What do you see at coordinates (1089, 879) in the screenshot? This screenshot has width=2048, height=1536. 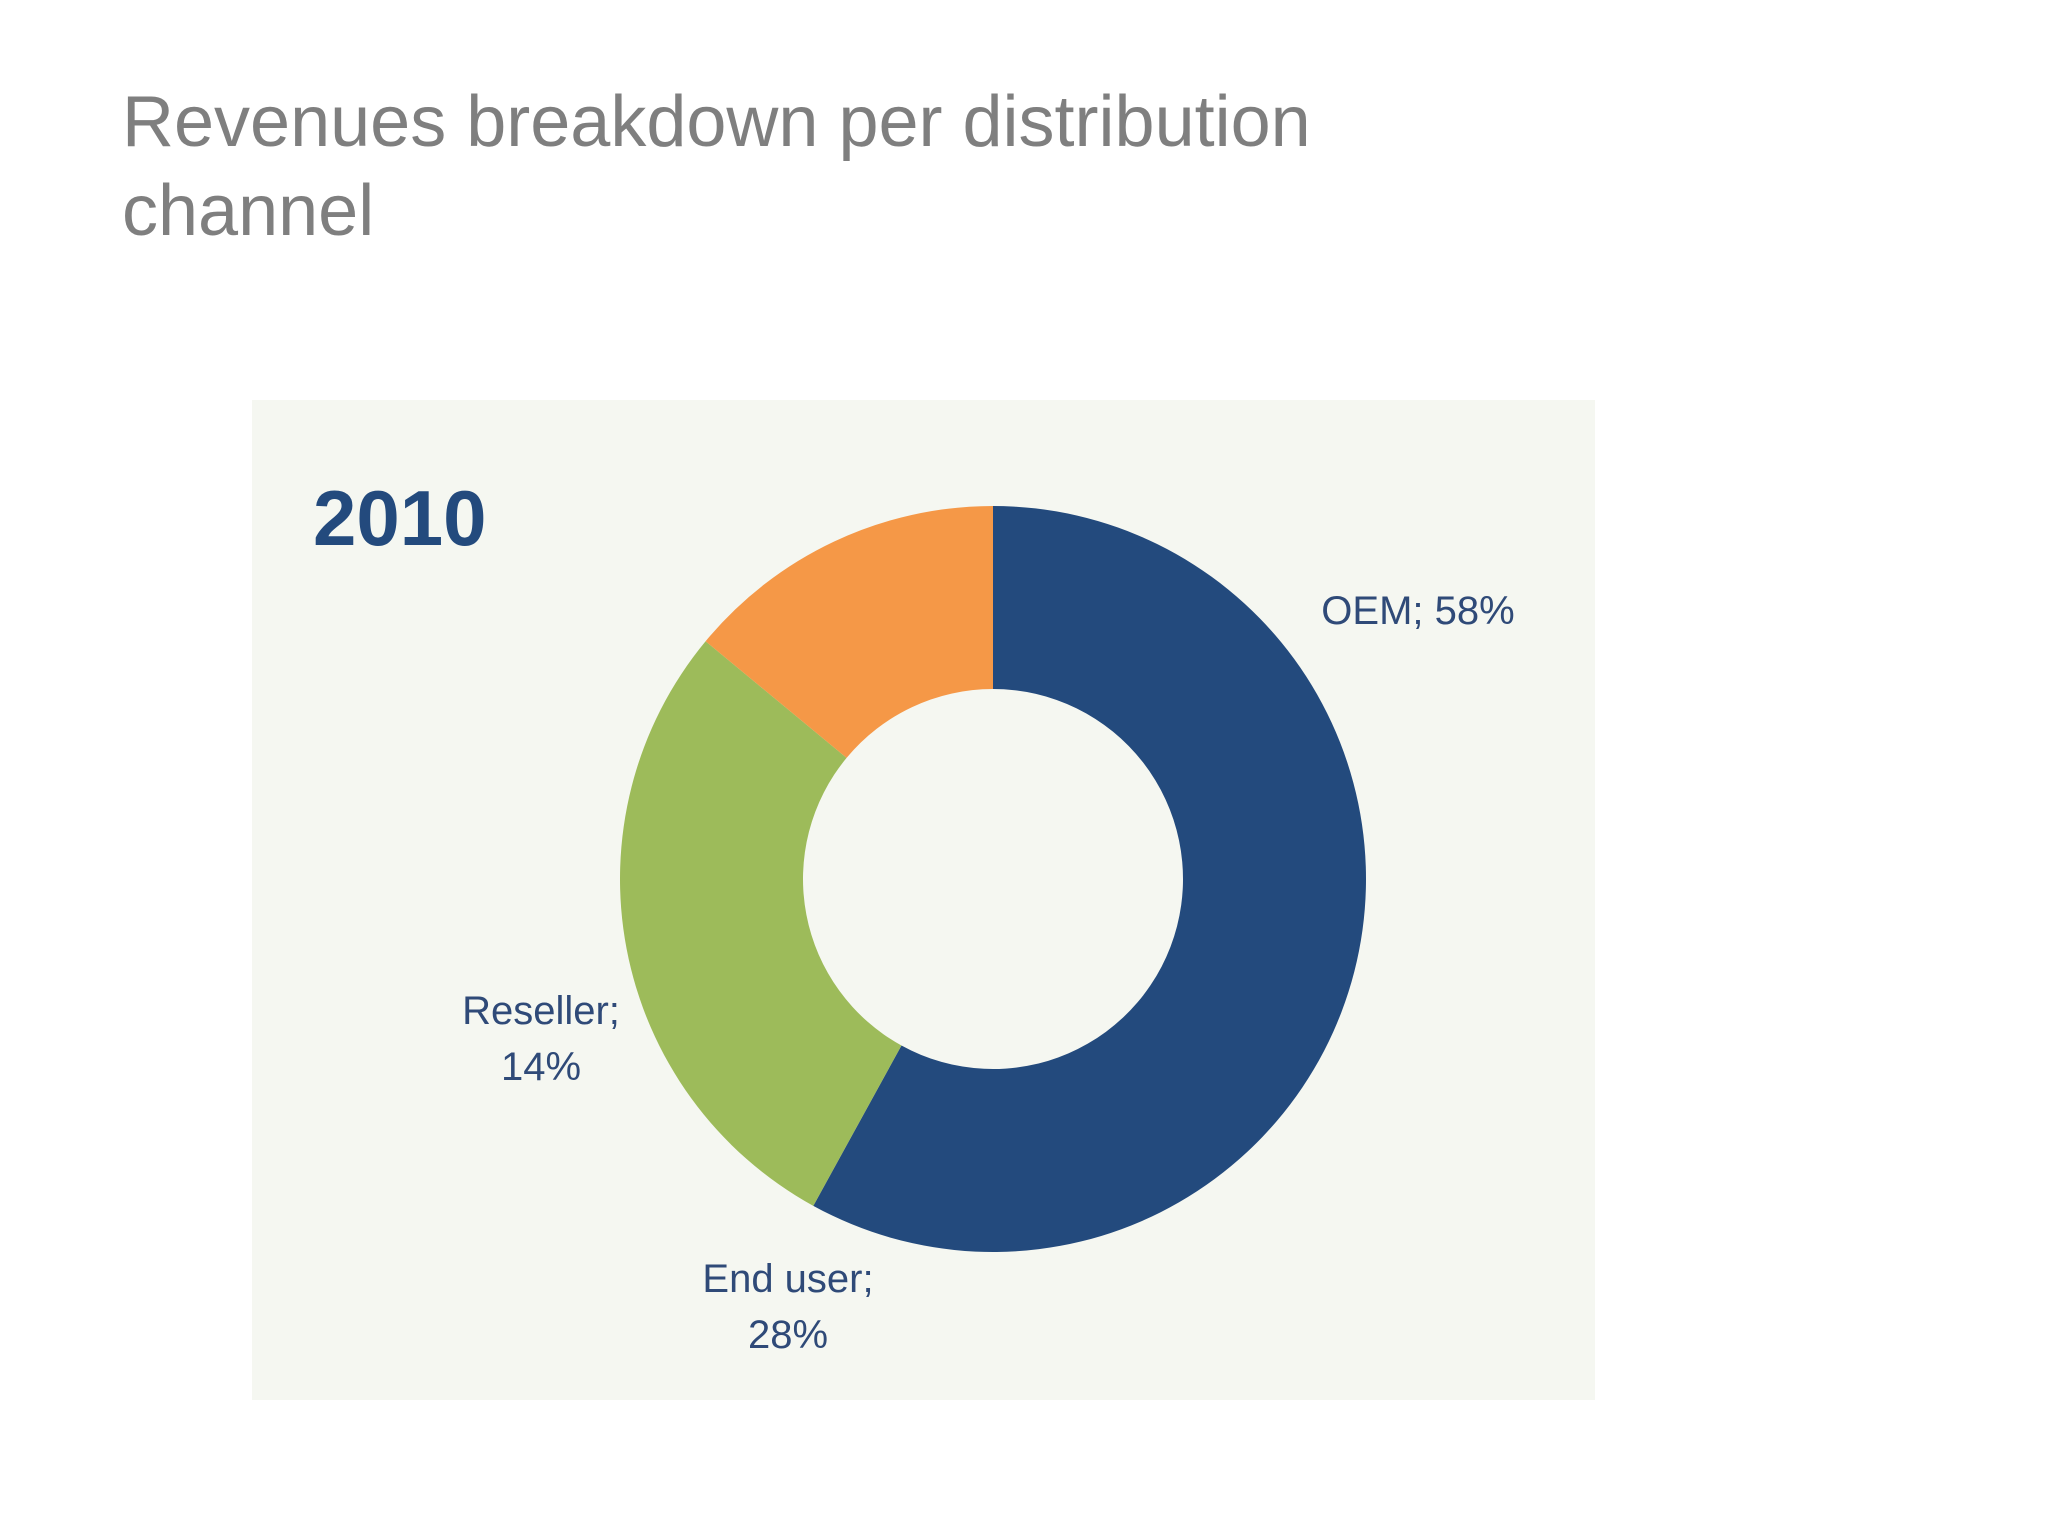 I see `slice-oem` at bounding box center [1089, 879].